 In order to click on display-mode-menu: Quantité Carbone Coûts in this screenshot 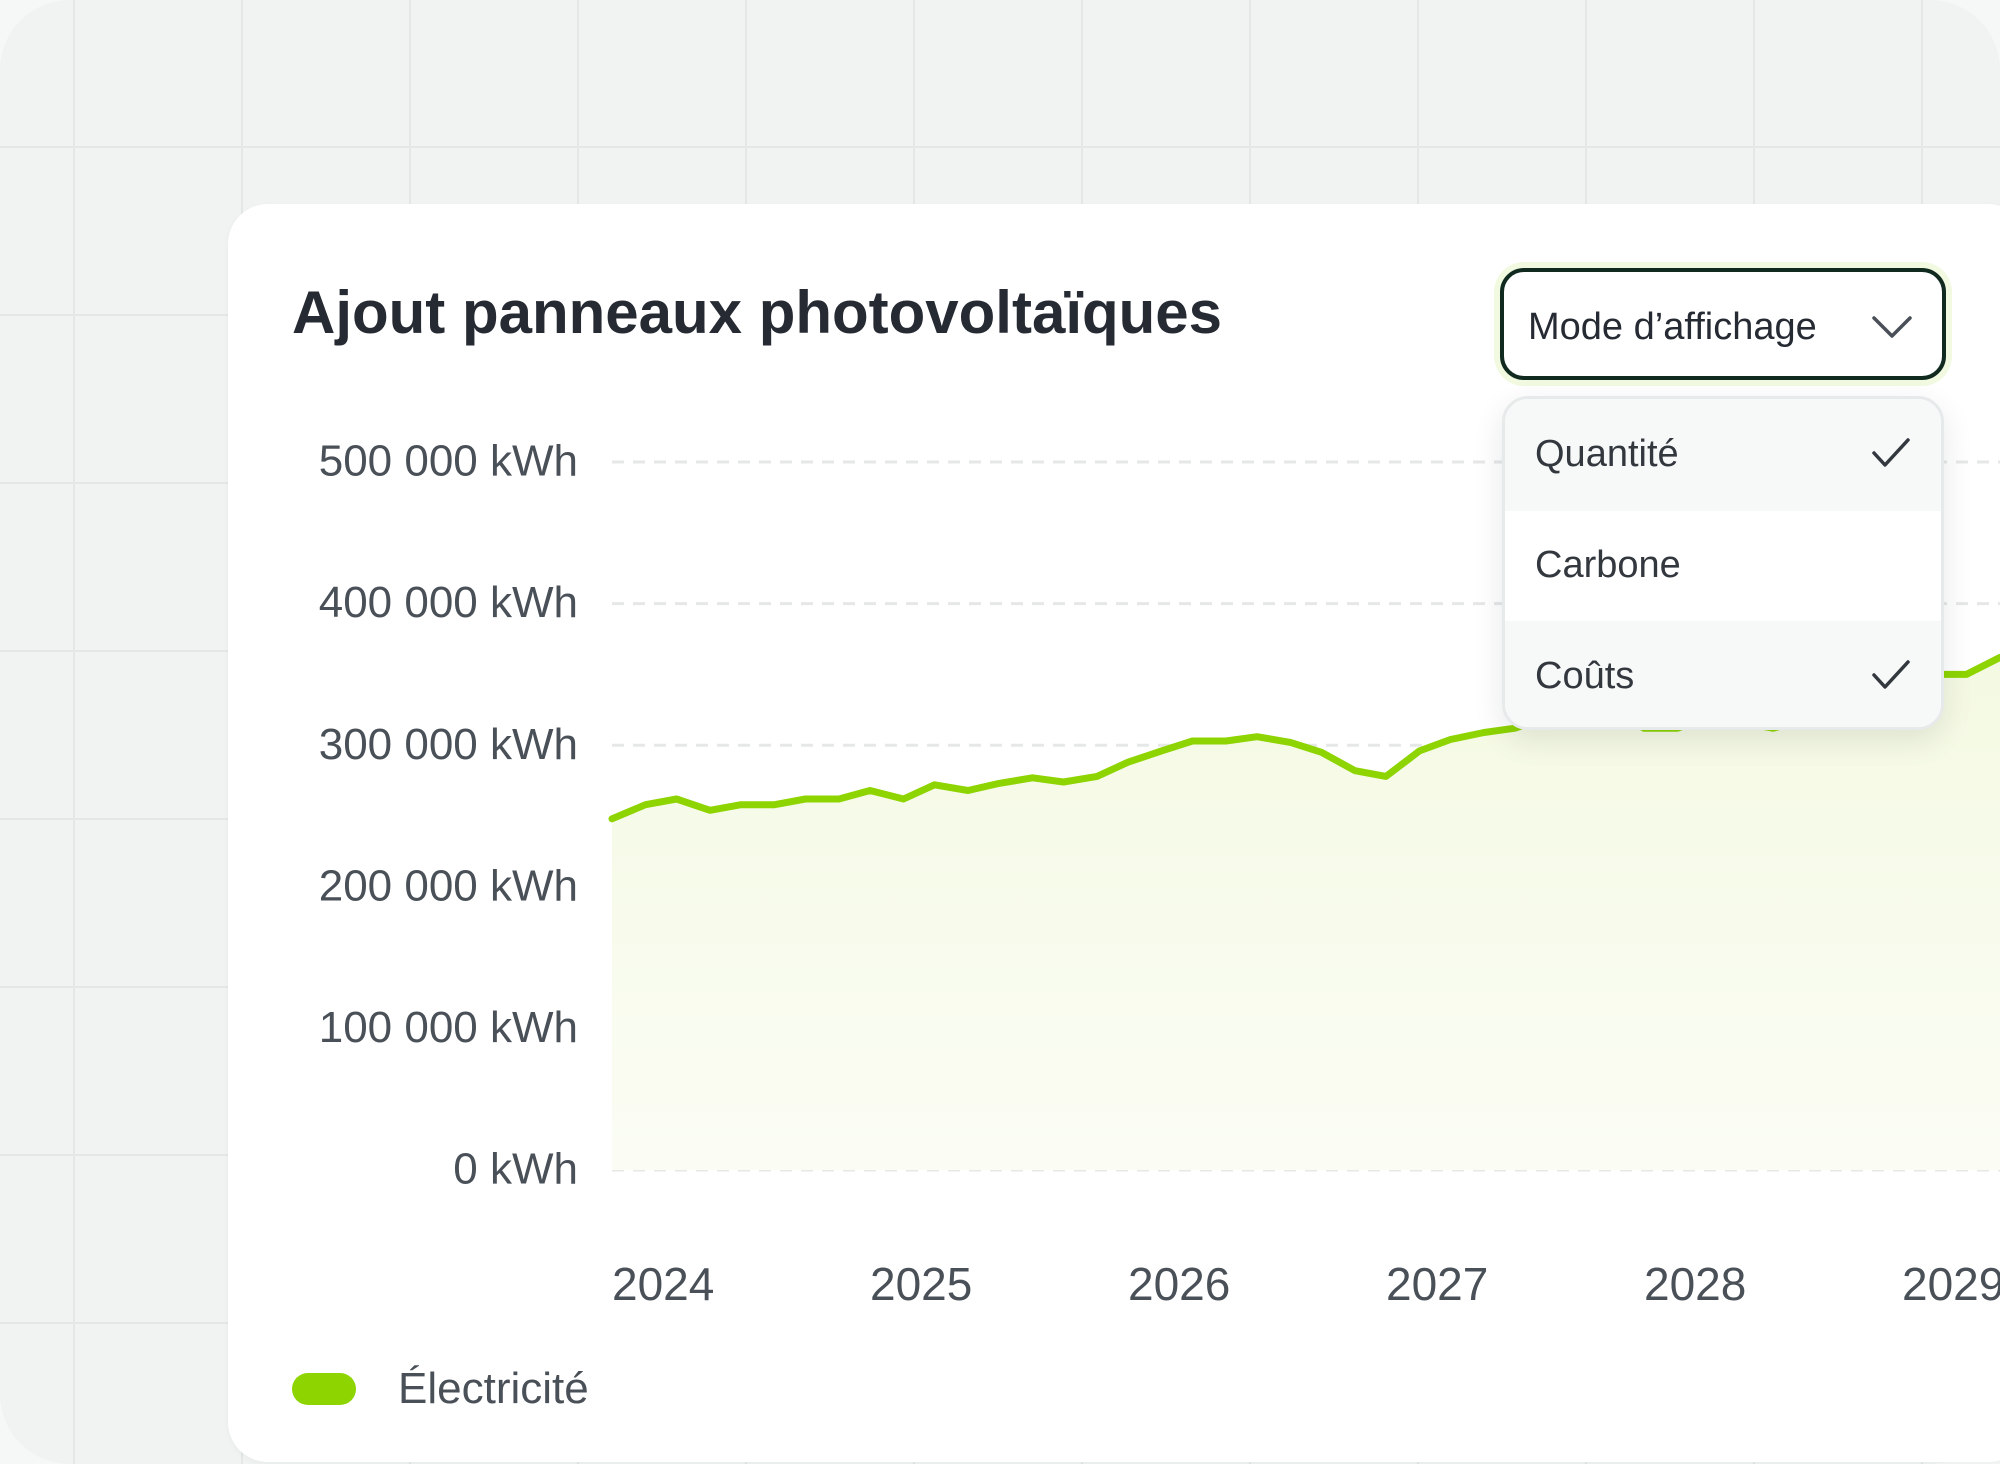, I will do `click(1723, 563)`.